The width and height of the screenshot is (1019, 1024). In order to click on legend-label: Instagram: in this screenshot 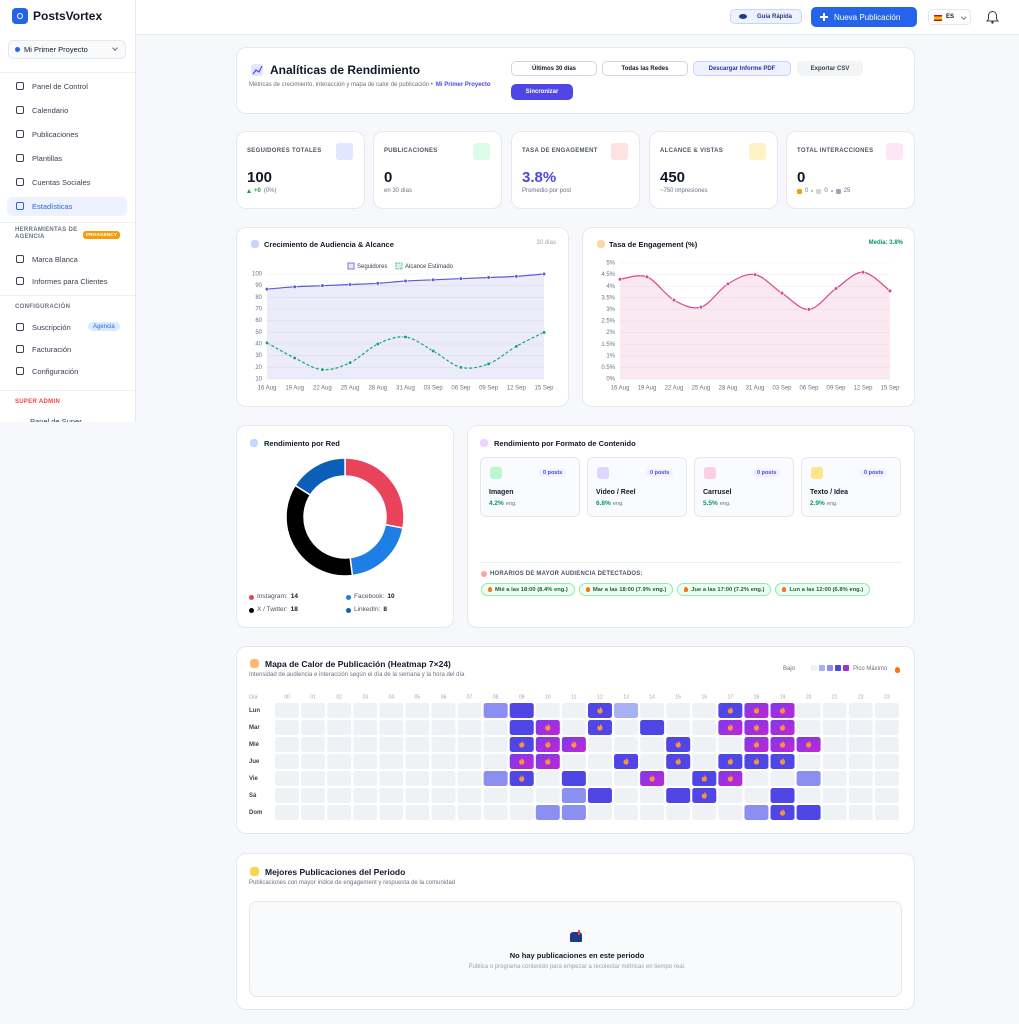, I will do `click(272, 596)`.